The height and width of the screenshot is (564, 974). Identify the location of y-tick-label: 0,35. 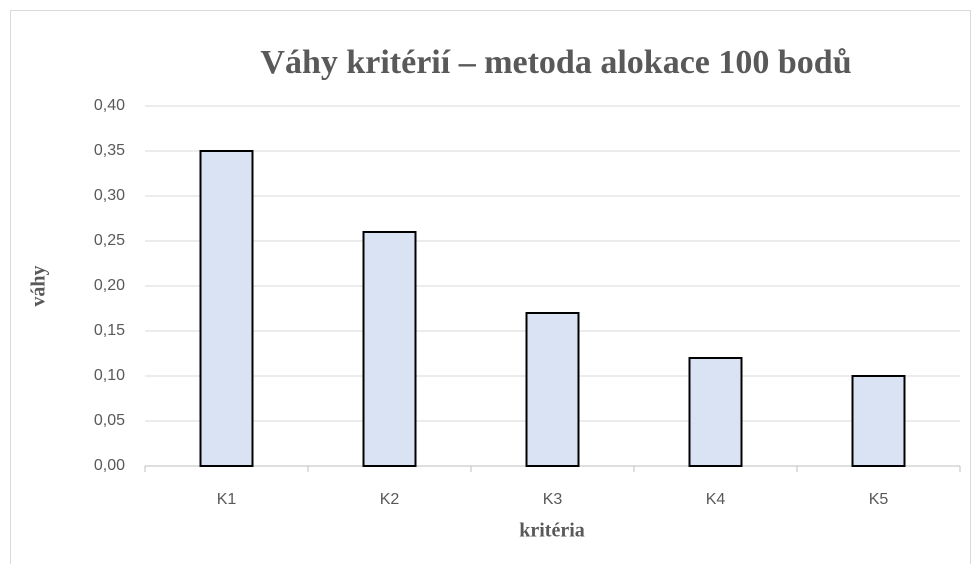
(109, 150).